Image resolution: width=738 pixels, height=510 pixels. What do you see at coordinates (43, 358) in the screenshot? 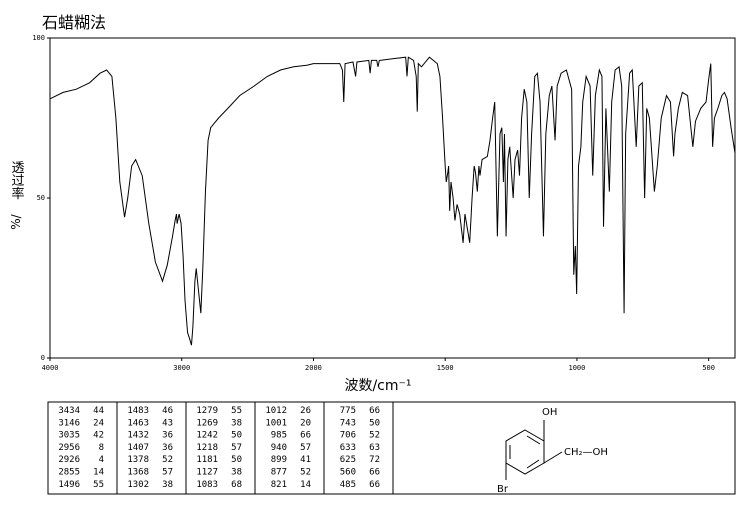
I see `y-tick-label: 0` at bounding box center [43, 358].